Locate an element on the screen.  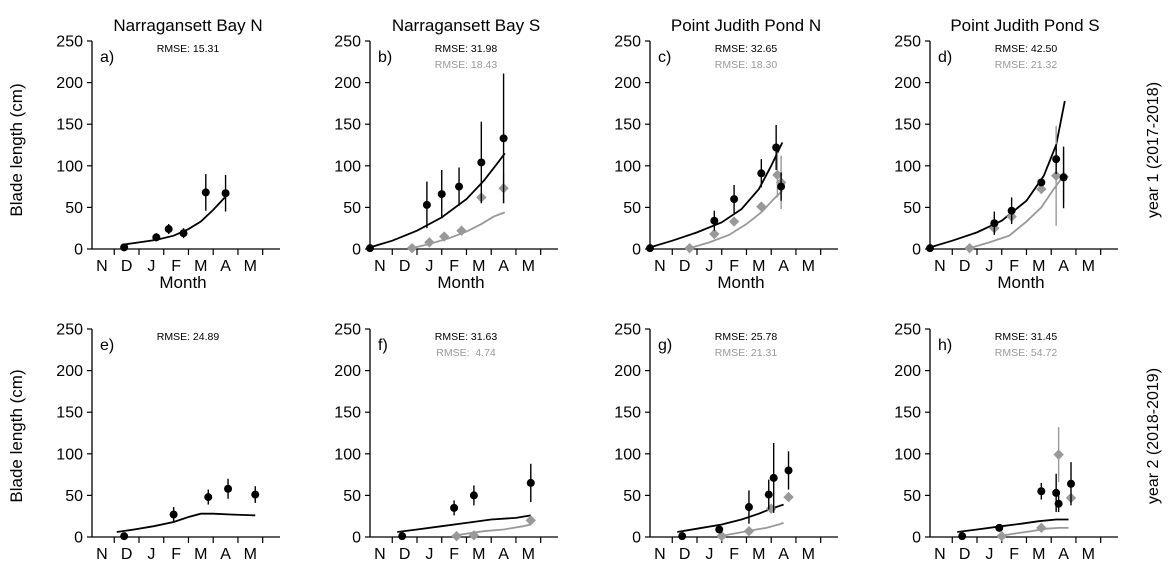
column-title-point-judith-pond-s: Point Judith Pond S is located at coordinates (1024, 25).